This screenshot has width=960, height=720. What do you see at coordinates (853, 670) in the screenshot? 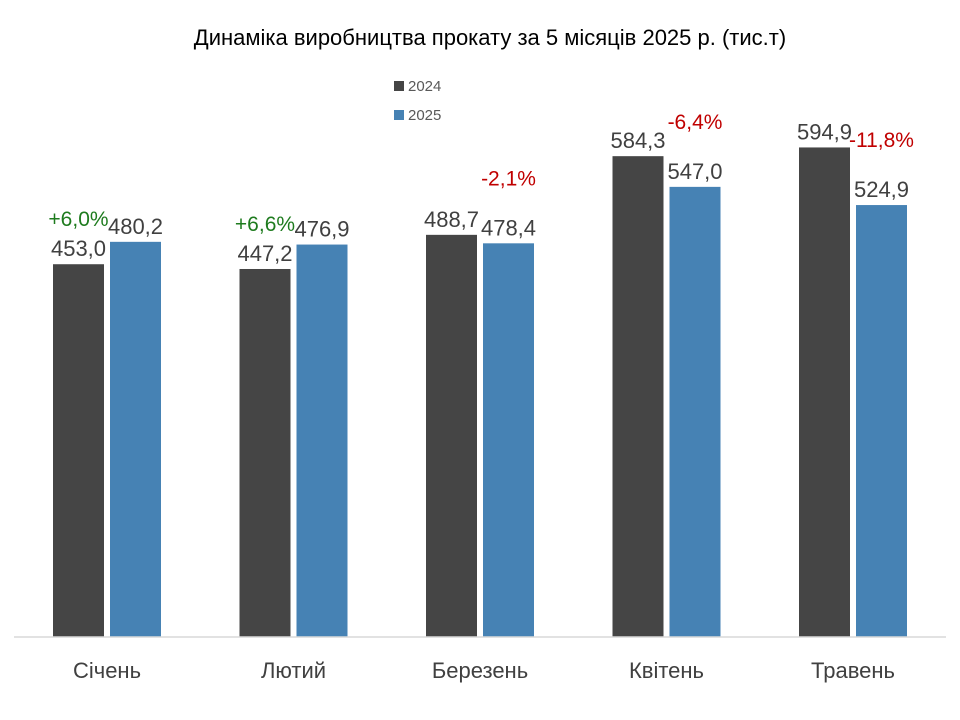
I see `category-label-5: Травень` at bounding box center [853, 670].